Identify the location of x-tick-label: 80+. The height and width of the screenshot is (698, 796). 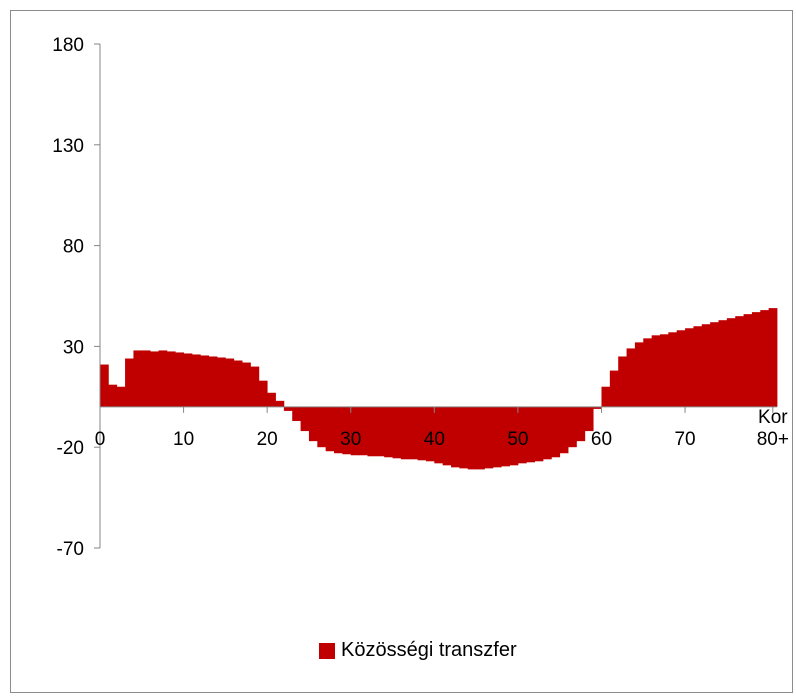
(773, 439).